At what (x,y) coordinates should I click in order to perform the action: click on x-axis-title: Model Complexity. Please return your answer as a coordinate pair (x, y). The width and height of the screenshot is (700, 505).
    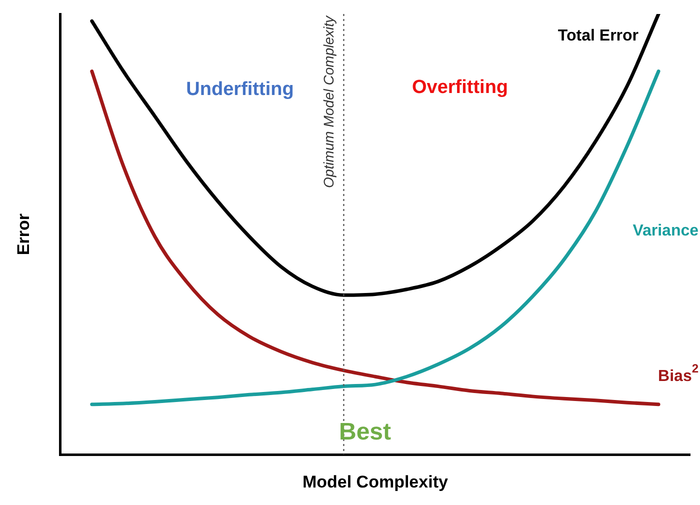
    Looking at the image, I should click on (375, 482).